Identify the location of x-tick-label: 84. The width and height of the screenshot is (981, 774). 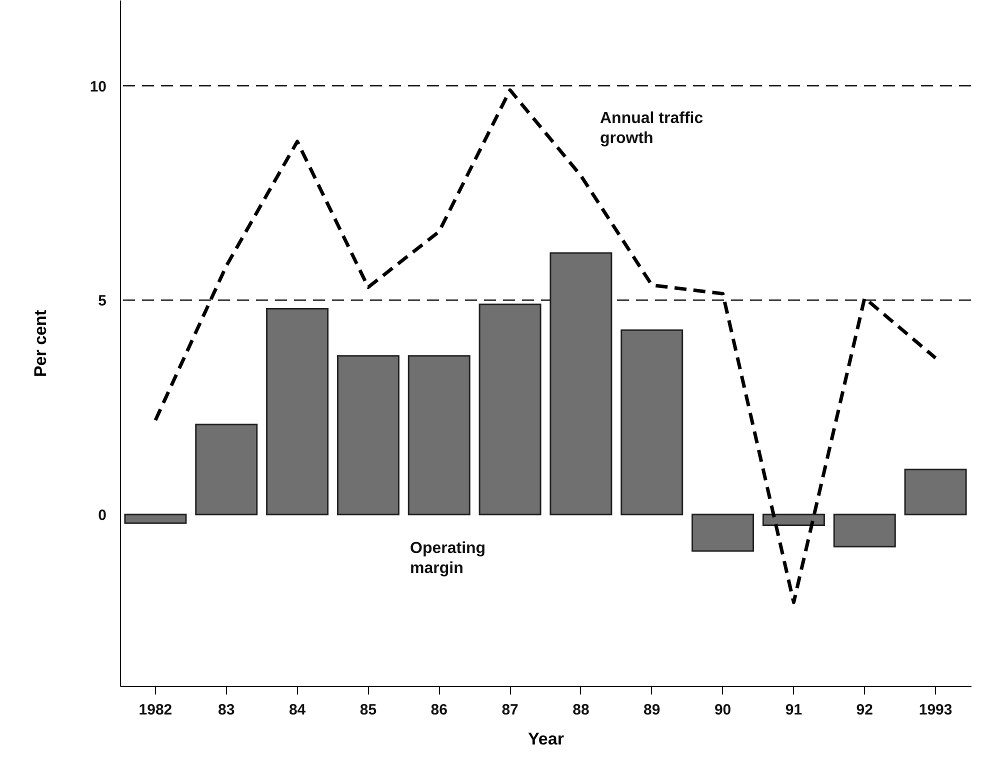
(297, 710).